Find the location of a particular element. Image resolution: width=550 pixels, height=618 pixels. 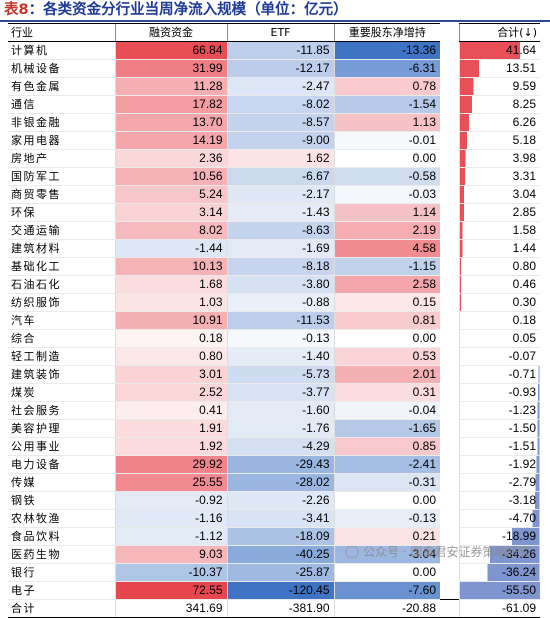

margin-cell: 1.68 is located at coordinates (170, 284).